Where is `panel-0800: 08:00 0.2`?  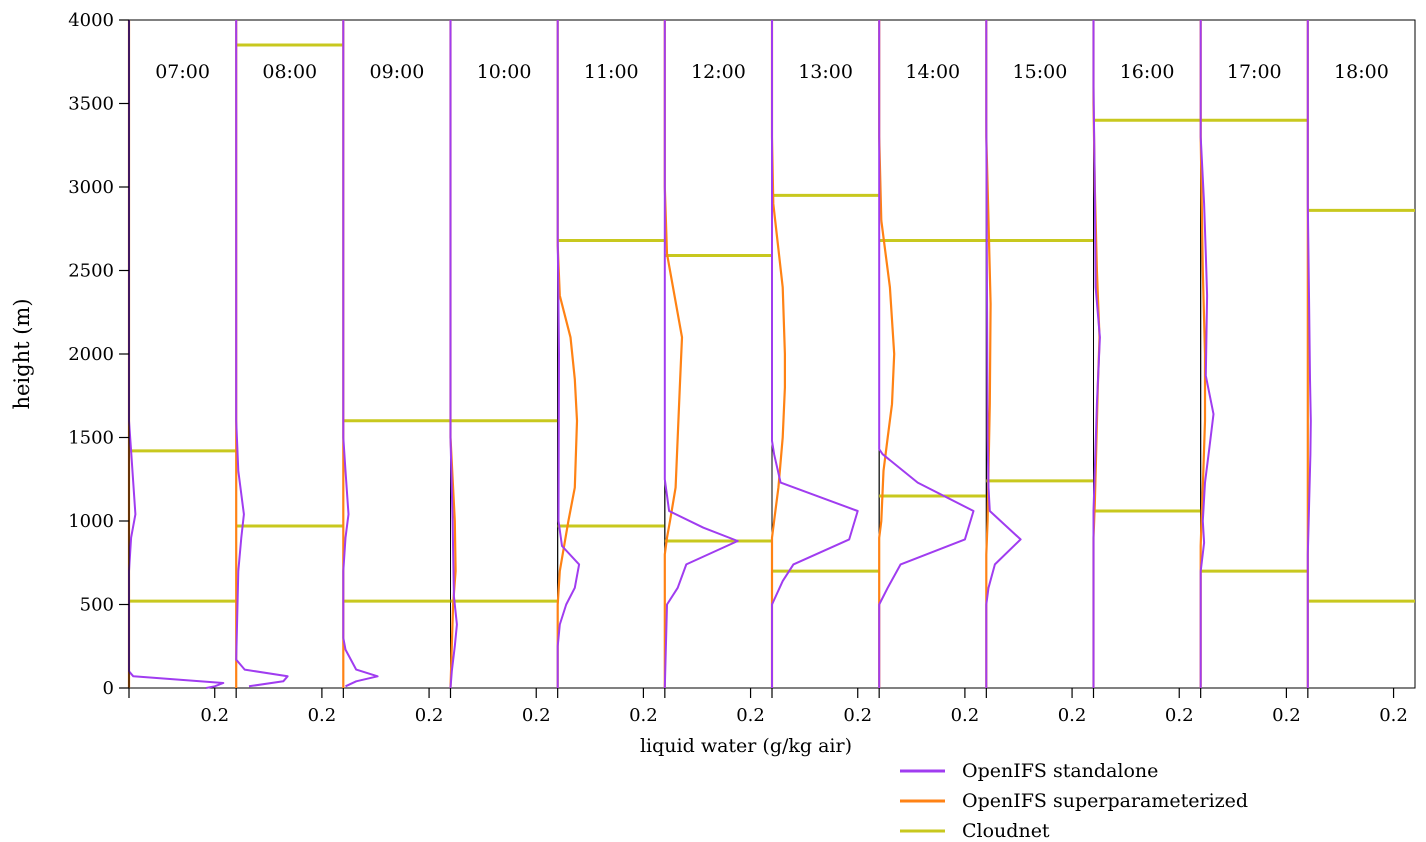 panel-0800: 08:00 0.2 is located at coordinates (289, 372).